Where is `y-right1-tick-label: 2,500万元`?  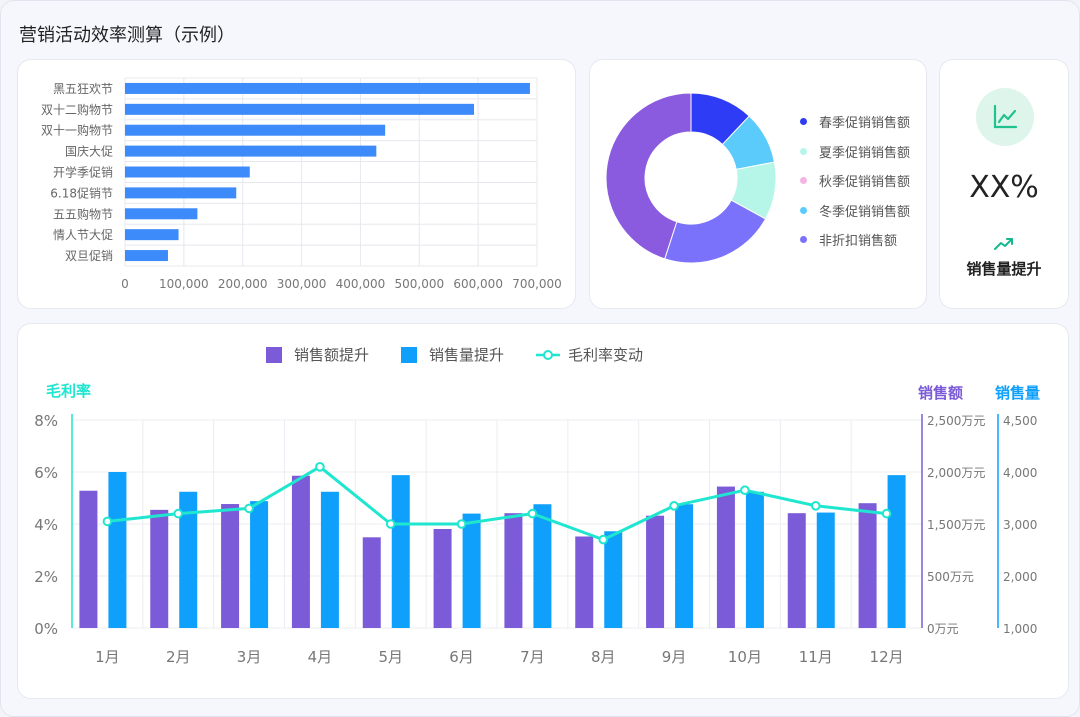 y-right1-tick-label: 2,500万元 is located at coordinates (956, 421).